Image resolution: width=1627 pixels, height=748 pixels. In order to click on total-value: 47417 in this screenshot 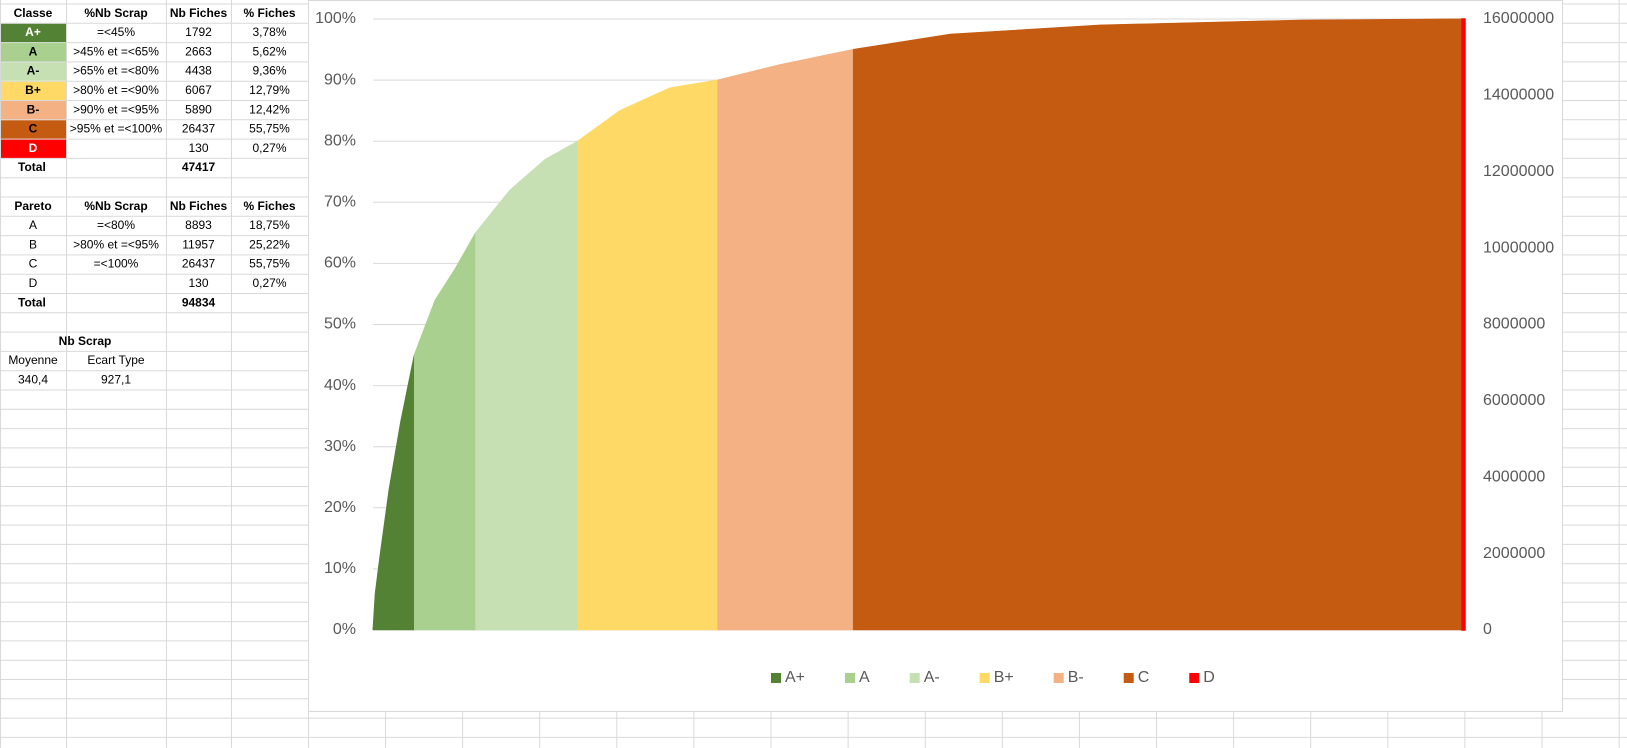, I will do `click(199, 167)`.